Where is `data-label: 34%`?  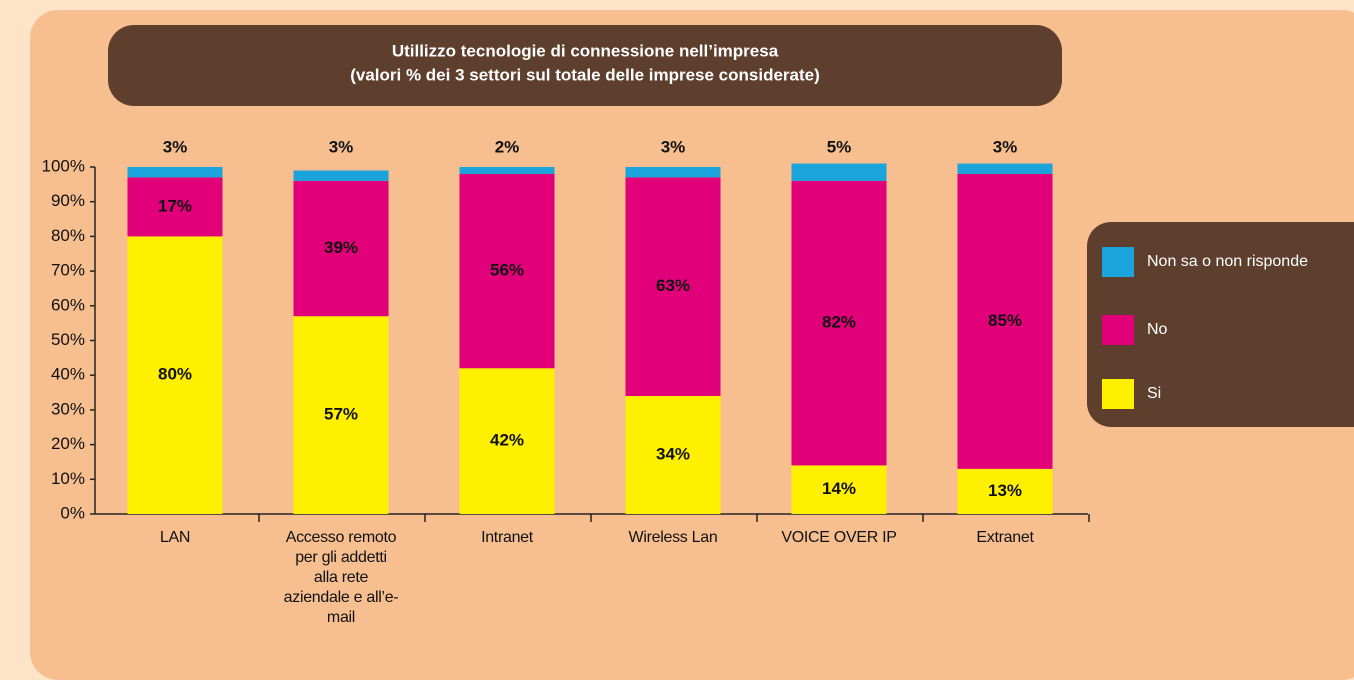
data-label: 34% is located at coordinates (673, 453).